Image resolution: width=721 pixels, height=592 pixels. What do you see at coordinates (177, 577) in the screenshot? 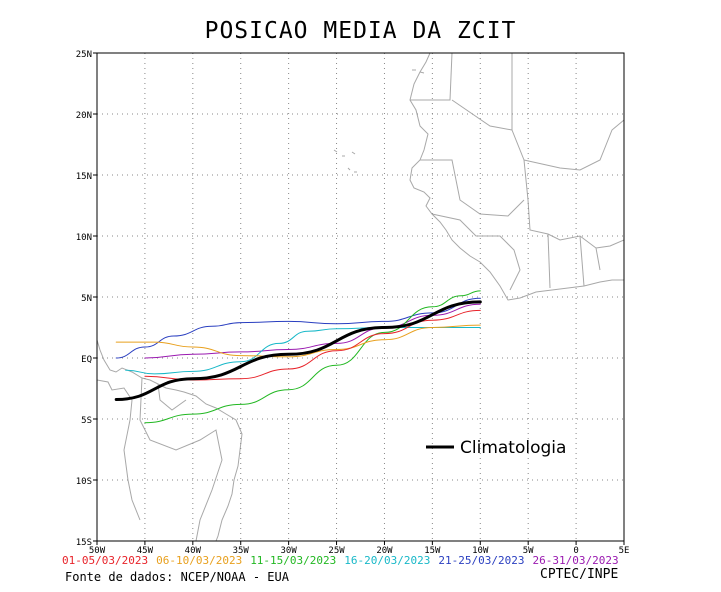
I see `data-source: Fonte de dados: NCEP/NOAA - EUA` at bounding box center [177, 577].